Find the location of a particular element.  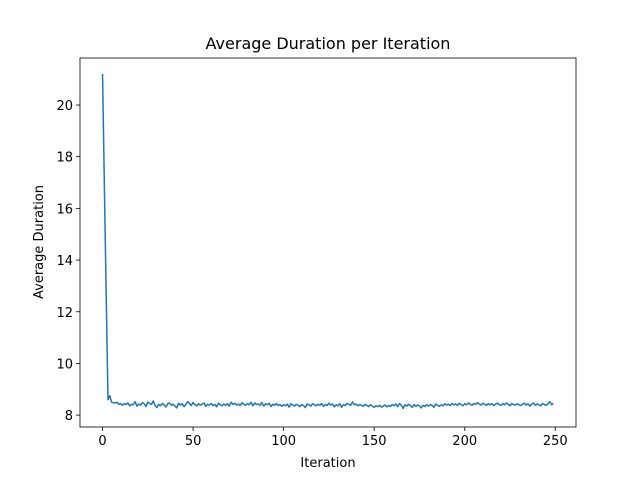

y-tick-label: 12 is located at coordinates (64, 313).